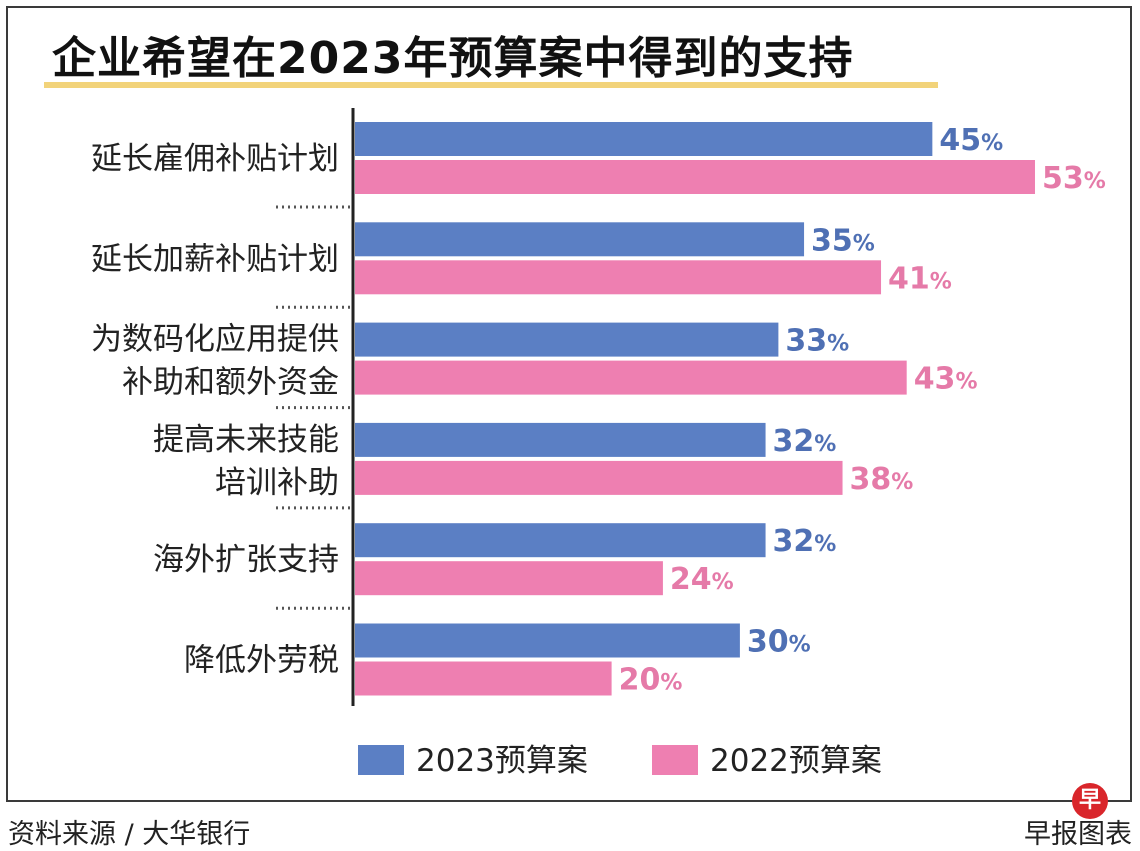 This screenshot has height=851, width=1140. Describe the element at coordinates (651, 680) in the screenshot. I see `data-label: 20%` at that location.